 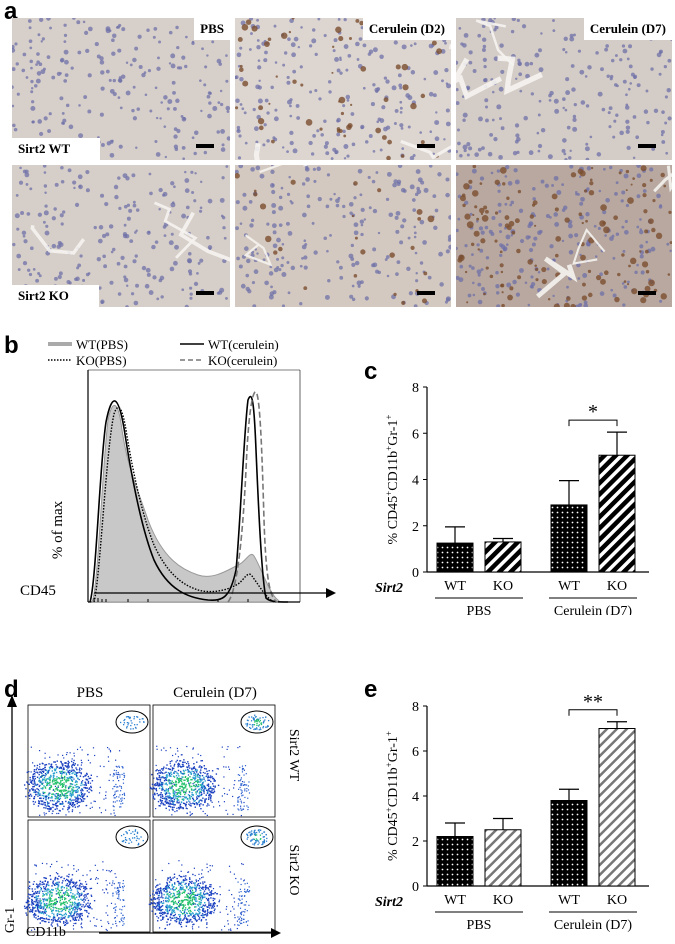 What do you see at coordinates (243, 344) in the screenshot?
I see `legend-wt-cerulein: WT(cerulein)` at bounding box center [243, 344].